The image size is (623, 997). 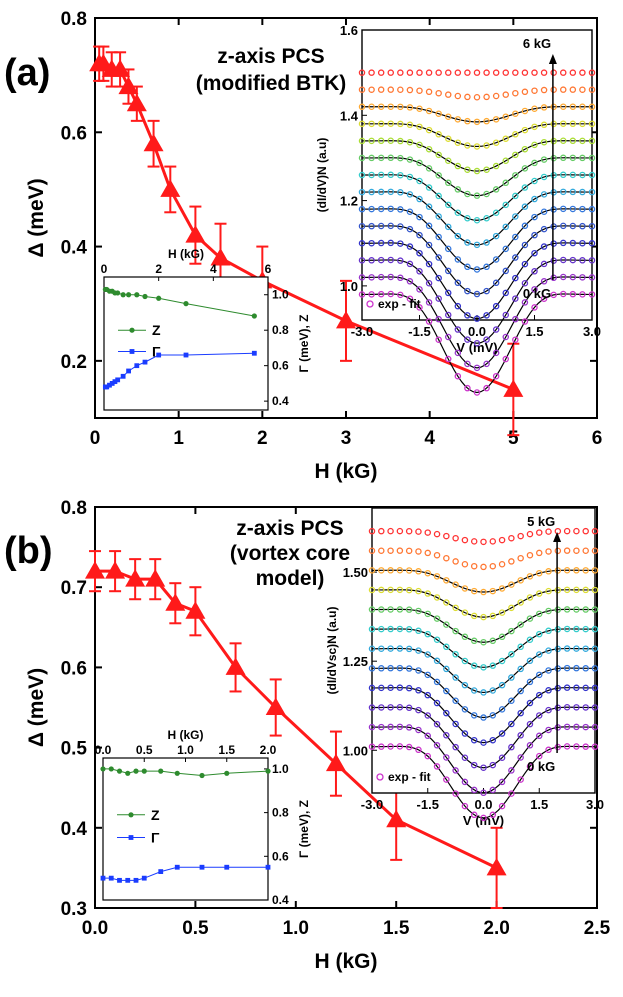 What do you see at coordinates (355, 750) in the screenshot?
I see `inset-right-y-tick-label: 1.00` at bounding box center [355, 750].